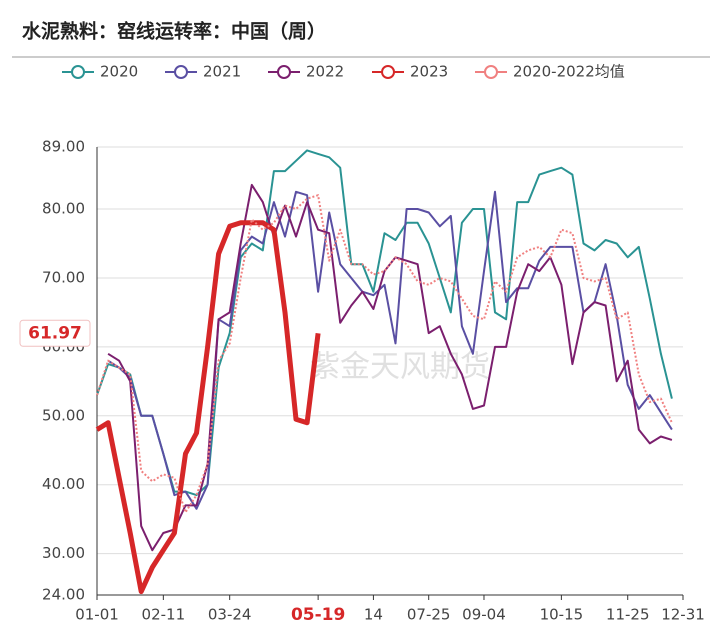  Describe the element at coordinates (373, 615) in the screenshot. I see `x-tick-label: 14` at that location.